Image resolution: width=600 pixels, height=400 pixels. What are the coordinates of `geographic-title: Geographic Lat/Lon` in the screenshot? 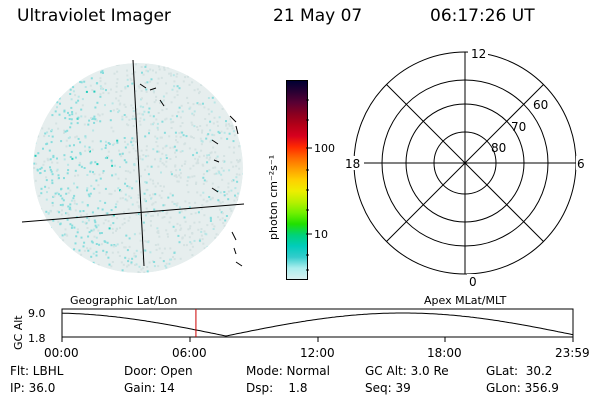 It's located at (124, 300).